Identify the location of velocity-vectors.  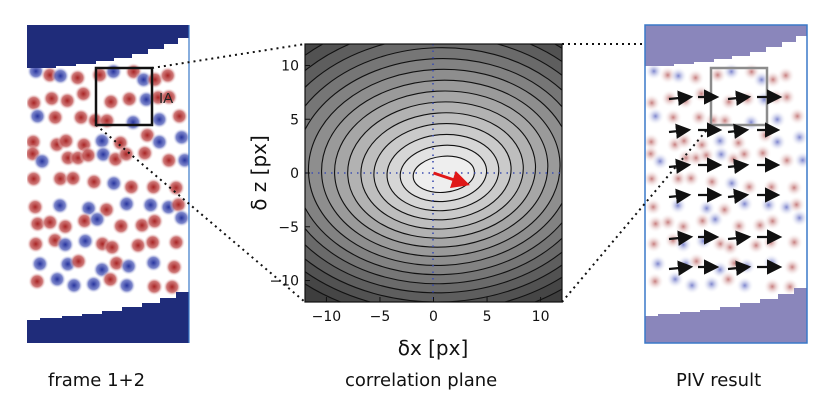
(725, 182).